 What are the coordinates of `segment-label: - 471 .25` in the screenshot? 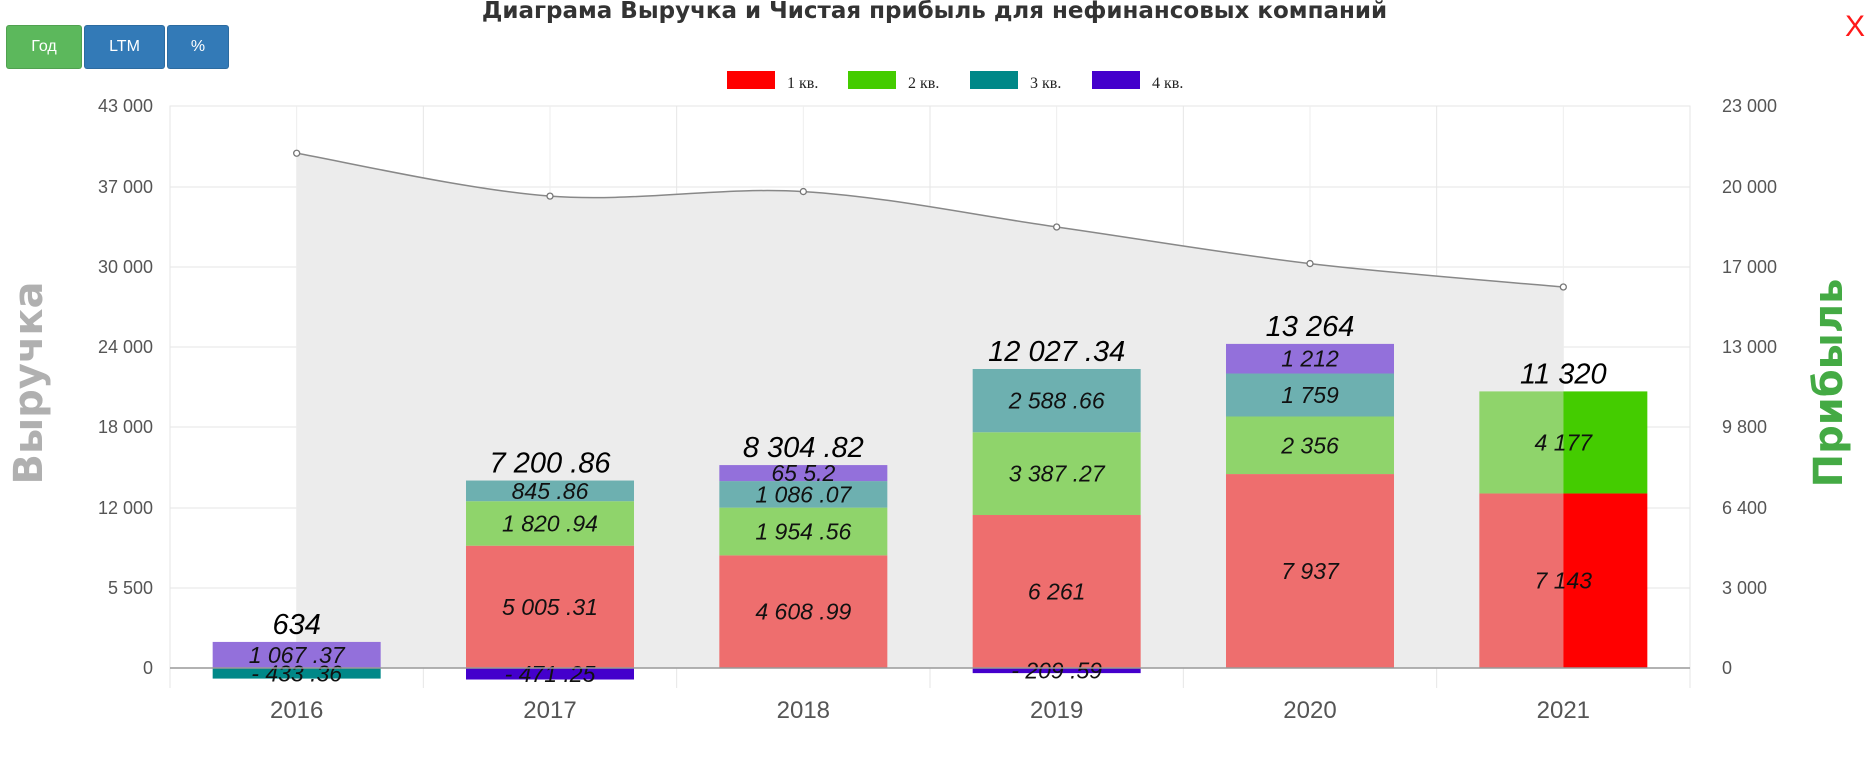 It's located at (550, 674).